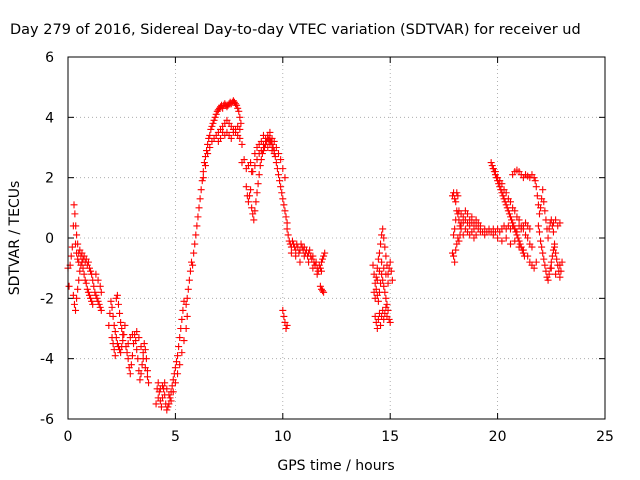 The image size is (640, 480). What do you see at coordinates (47, 239) in the screenshot?
I see `y-tick-labels: -6 -4 -2 0 2 4 6` at bounding box center [47, 239].